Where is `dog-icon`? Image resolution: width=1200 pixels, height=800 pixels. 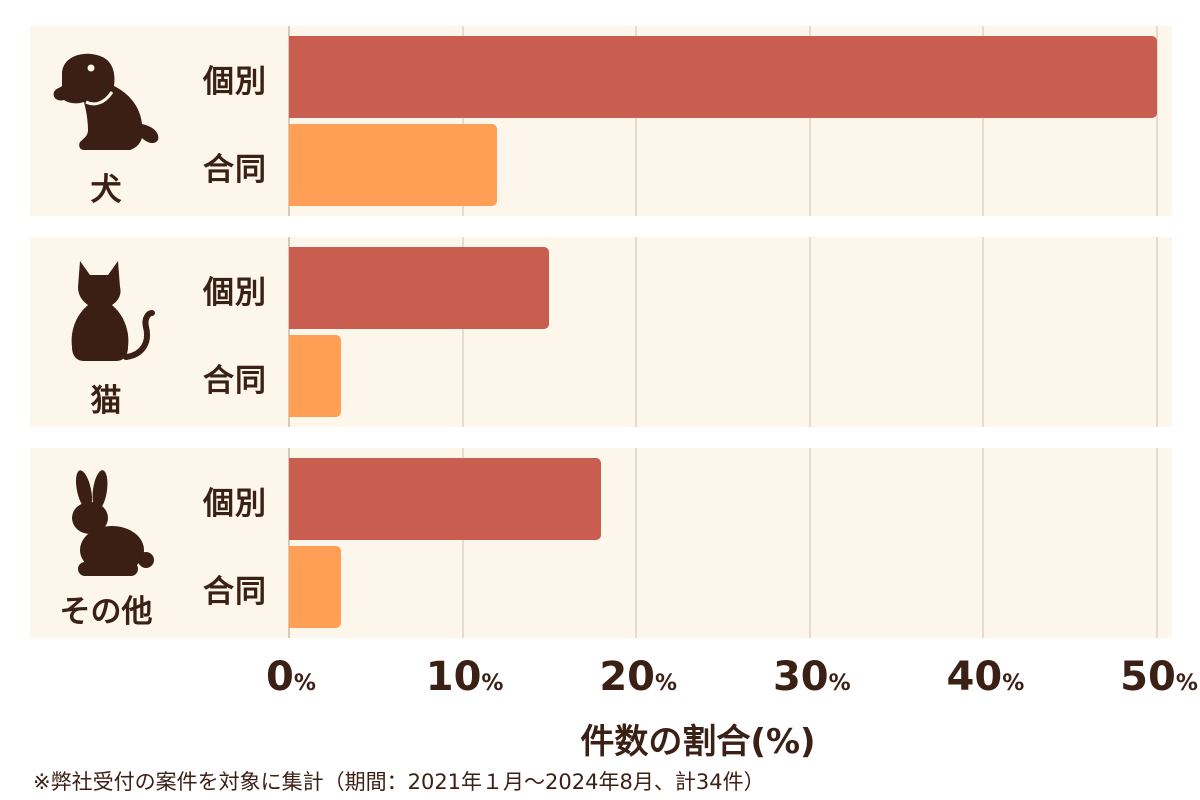 dog-icon is located at coordinates (104, 103).